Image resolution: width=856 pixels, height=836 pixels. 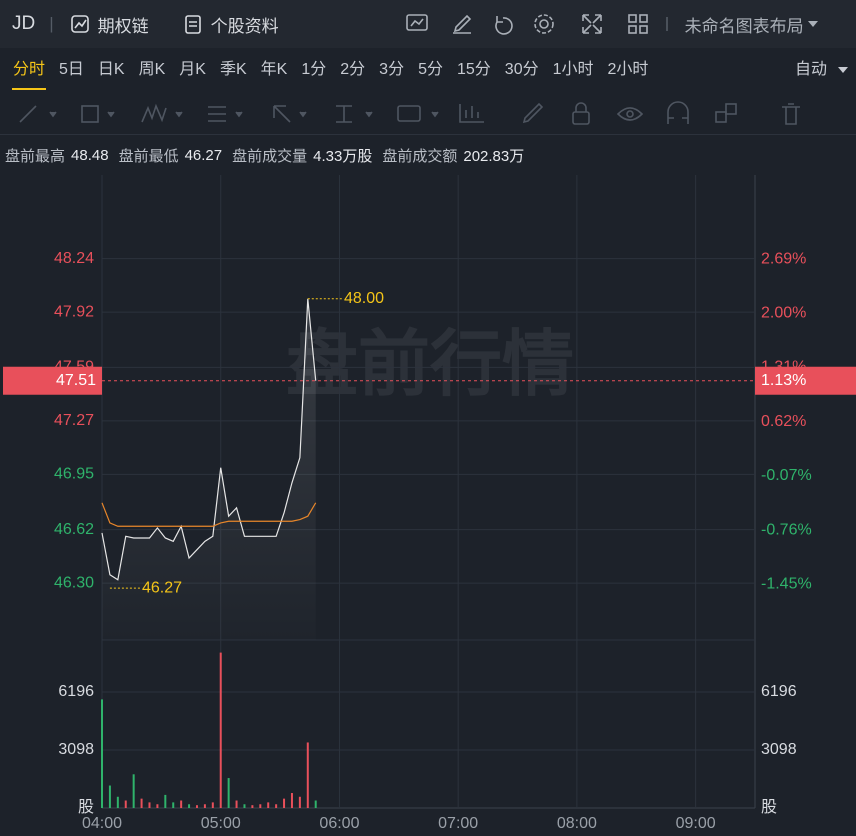 I want to click on period-tab: 5日, so click(x=71, y=69).